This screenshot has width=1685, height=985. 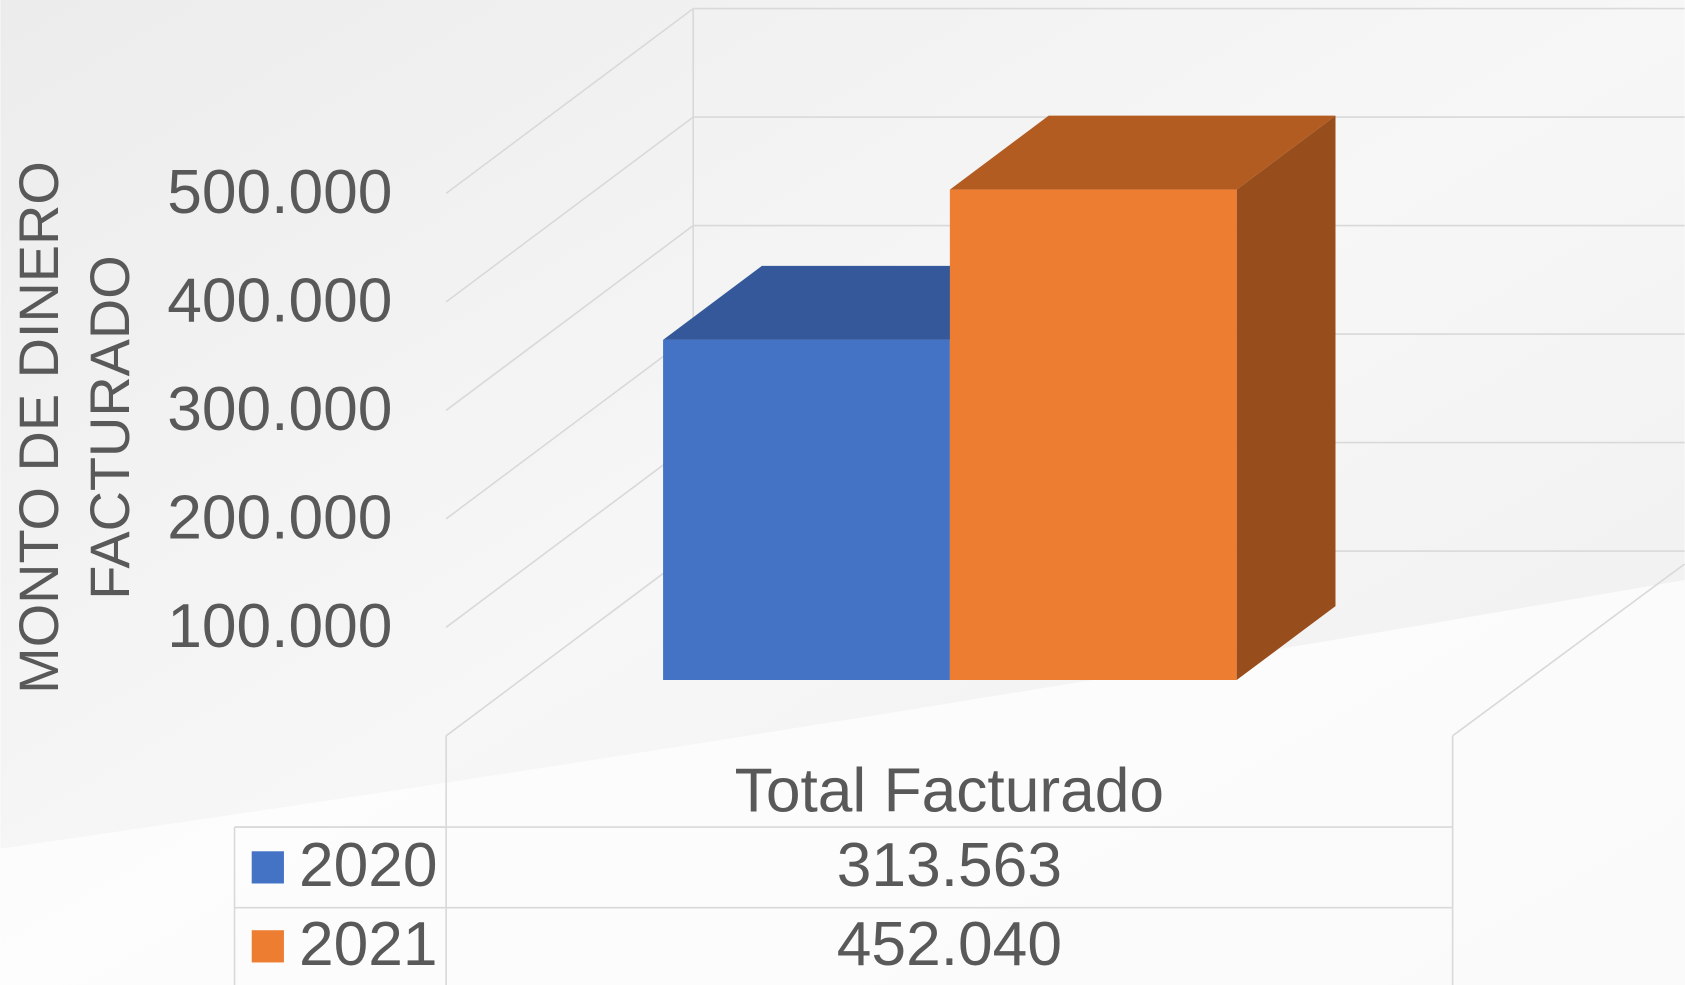 I want to click on y-tick-label: 400.000, so click(x=279, y=301).